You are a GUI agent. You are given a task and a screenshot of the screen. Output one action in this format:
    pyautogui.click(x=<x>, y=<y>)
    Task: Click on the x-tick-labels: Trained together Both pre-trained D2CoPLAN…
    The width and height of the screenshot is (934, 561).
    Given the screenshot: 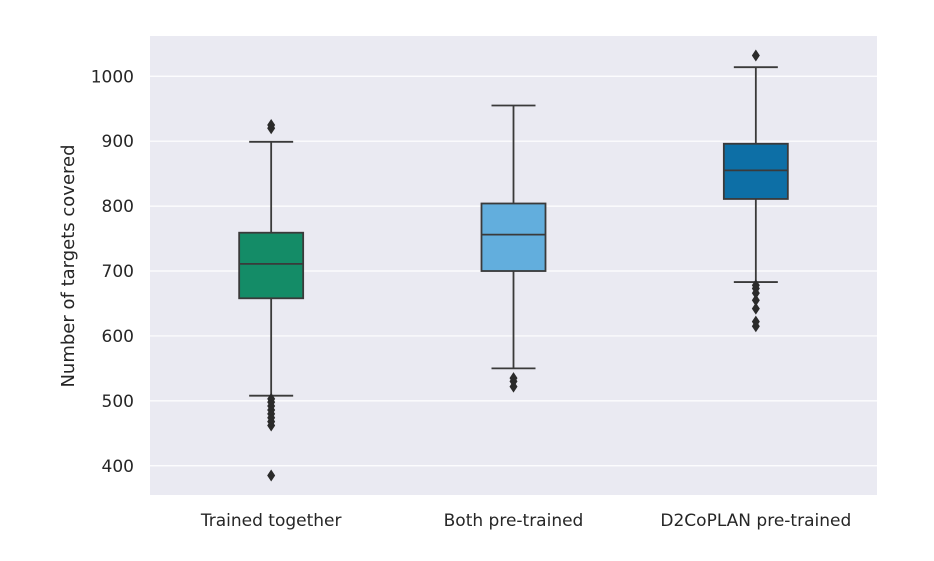 What is the action you would take?
    pyautogui.click(x=525, y=521)
    